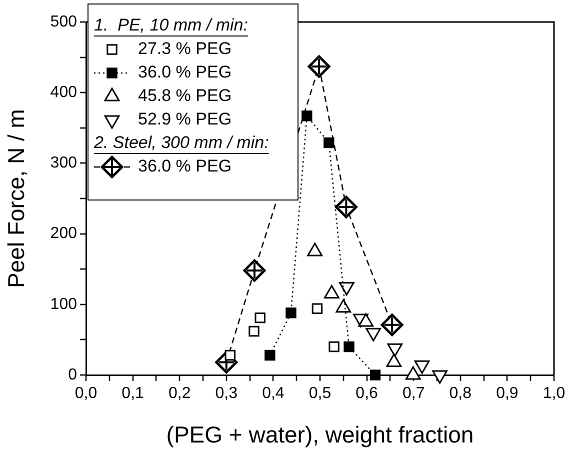 Image resolution: width=569 pixels, height=454 pixels. What do you see at coordinates (171, 25) in the screenshot?
I see `annotation: 1. PE, 10 mm / min:` at bounding box center [171, 25].